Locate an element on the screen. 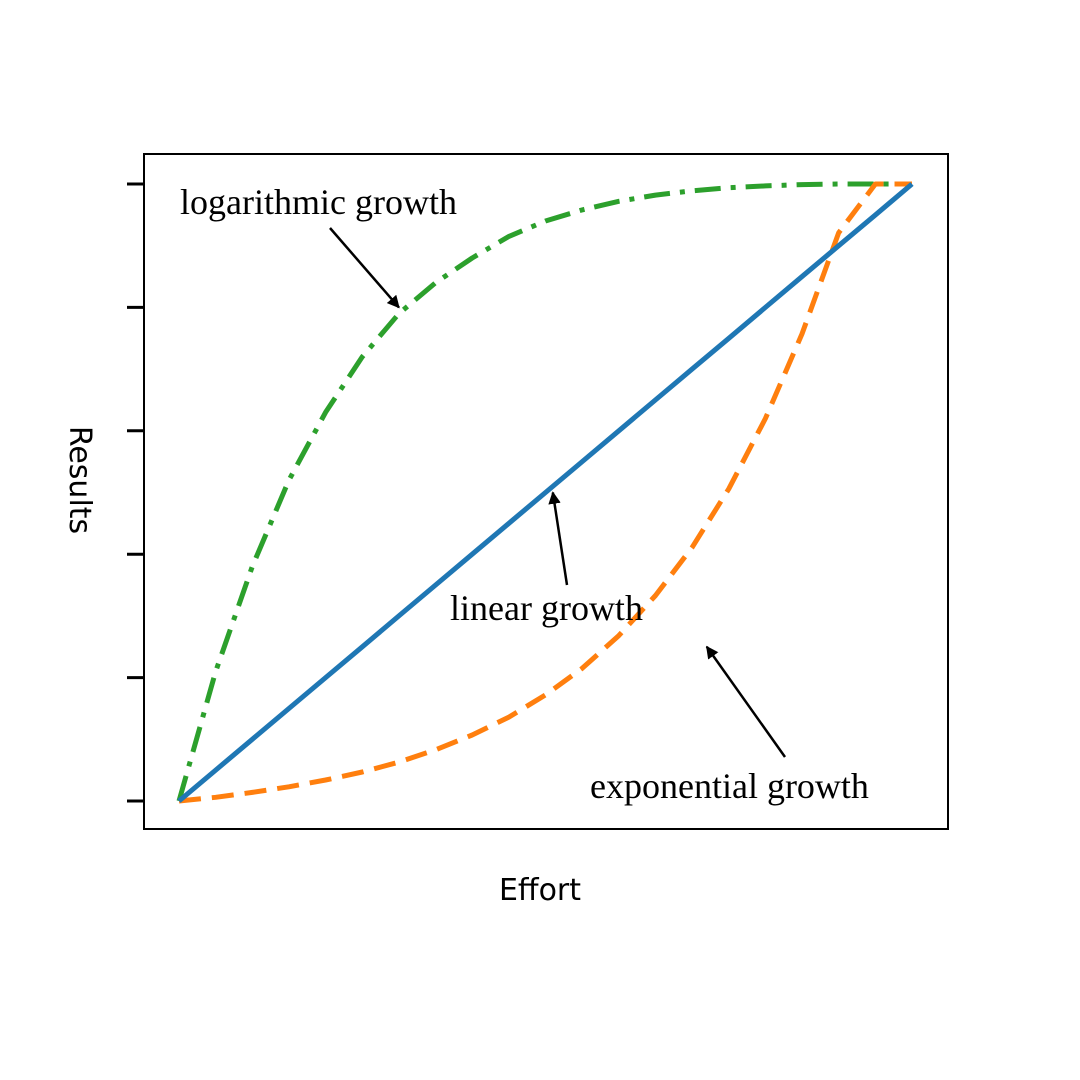 This screenshot has width=1080, height=1080. logarithmic-annotation-label: logarithmic growth is located at coordinates (318, 202).